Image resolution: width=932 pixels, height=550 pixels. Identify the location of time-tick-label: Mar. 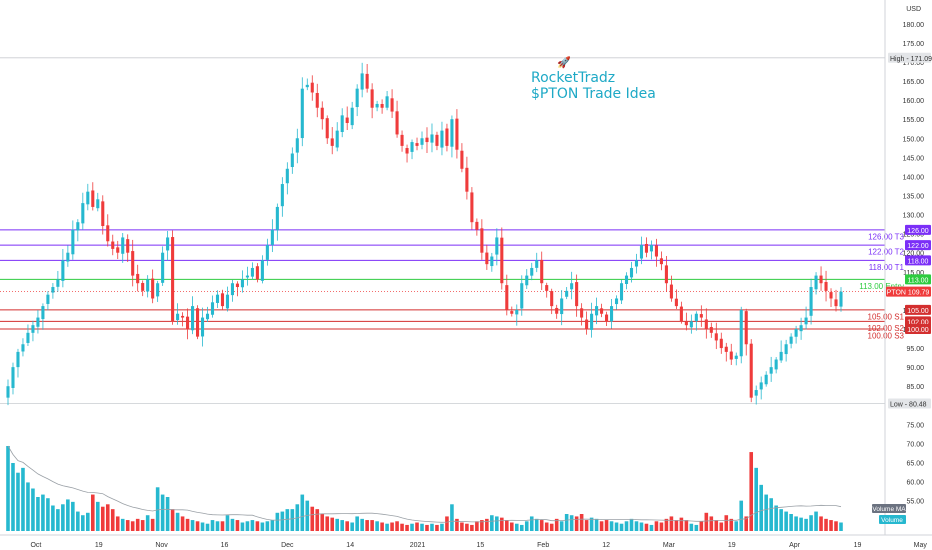
(669, 545).